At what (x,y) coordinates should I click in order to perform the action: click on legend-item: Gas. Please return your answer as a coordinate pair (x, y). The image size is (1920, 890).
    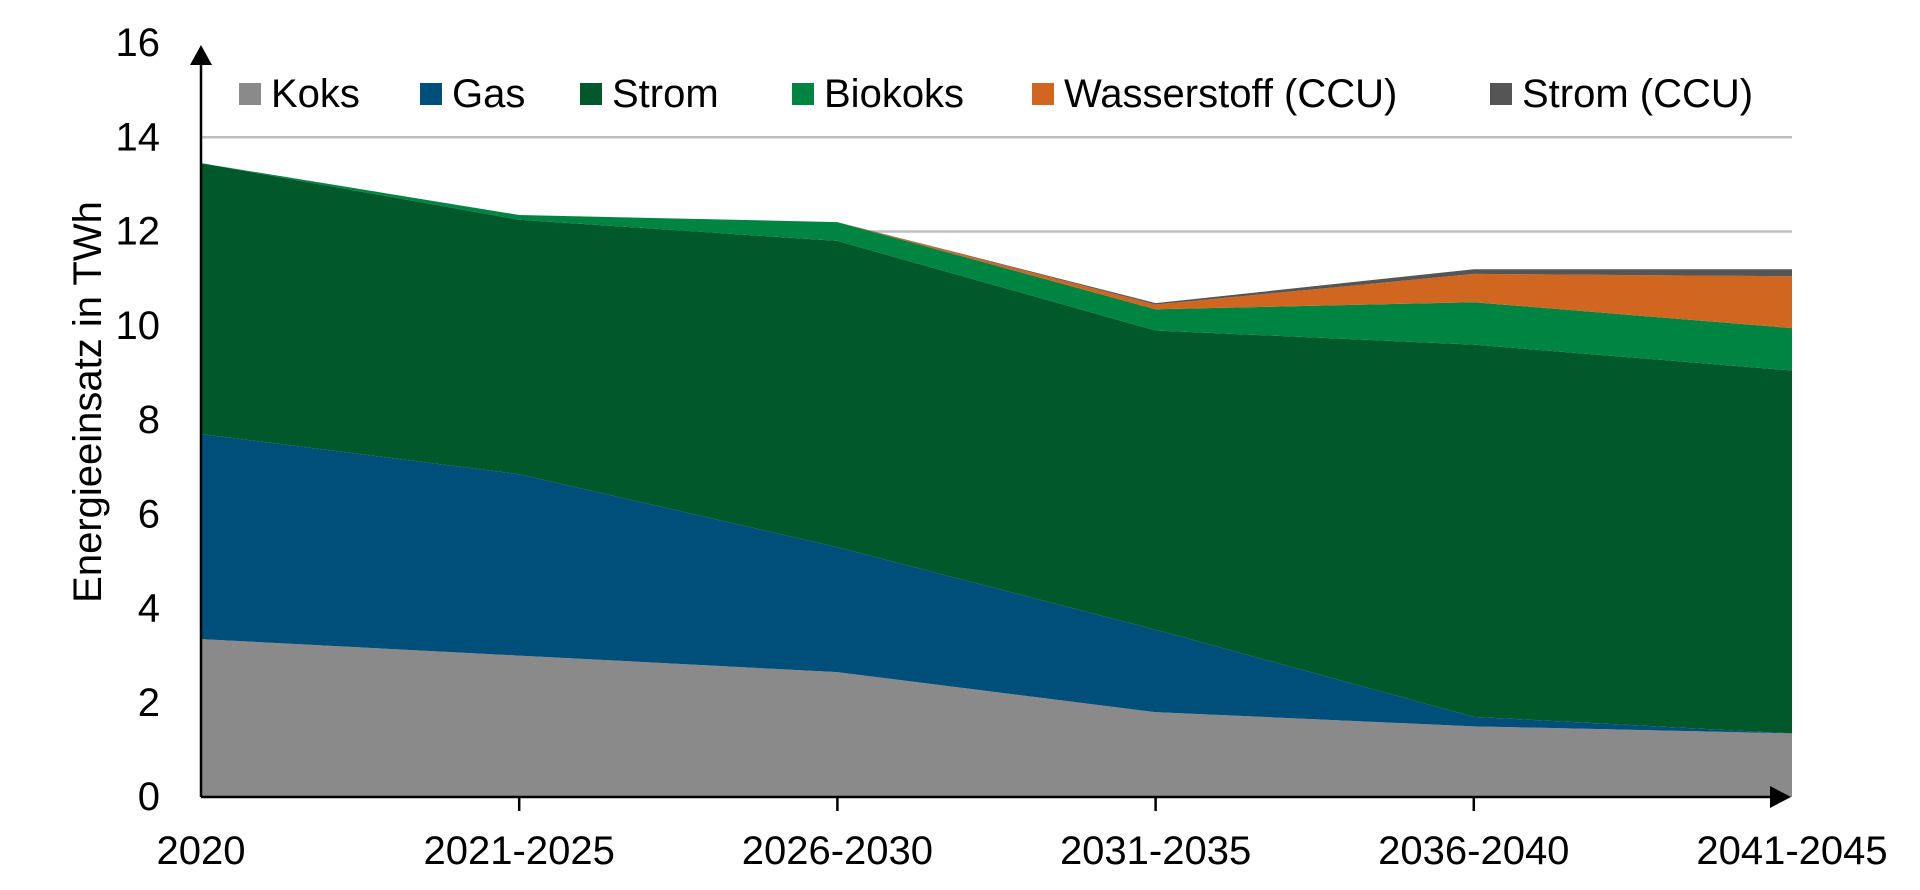
    Looking at the image, I should click on (472, 94).